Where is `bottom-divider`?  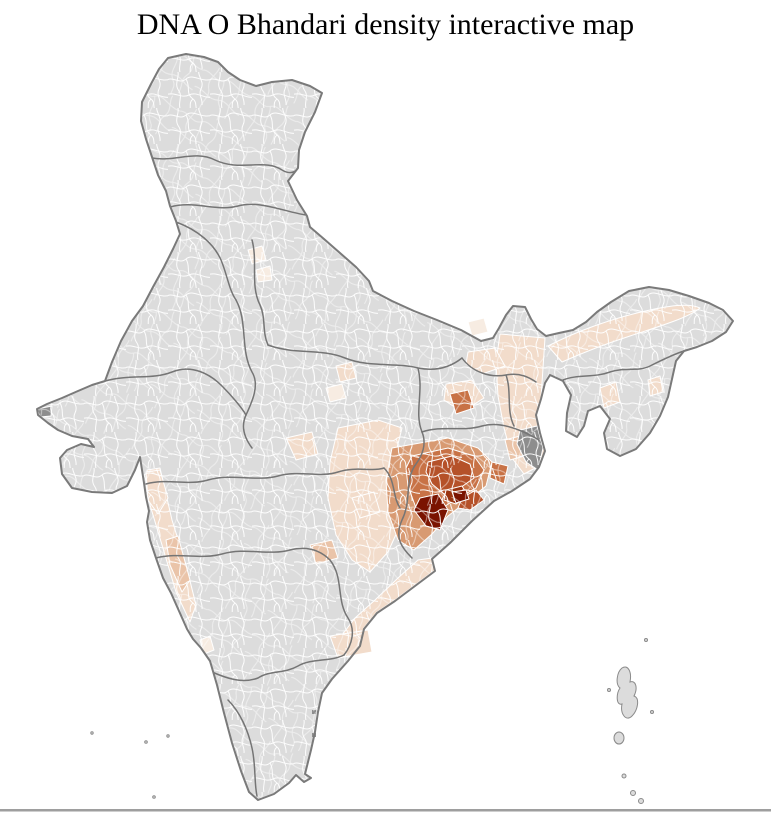
bottom-divider is located at coordinates (385, 810).